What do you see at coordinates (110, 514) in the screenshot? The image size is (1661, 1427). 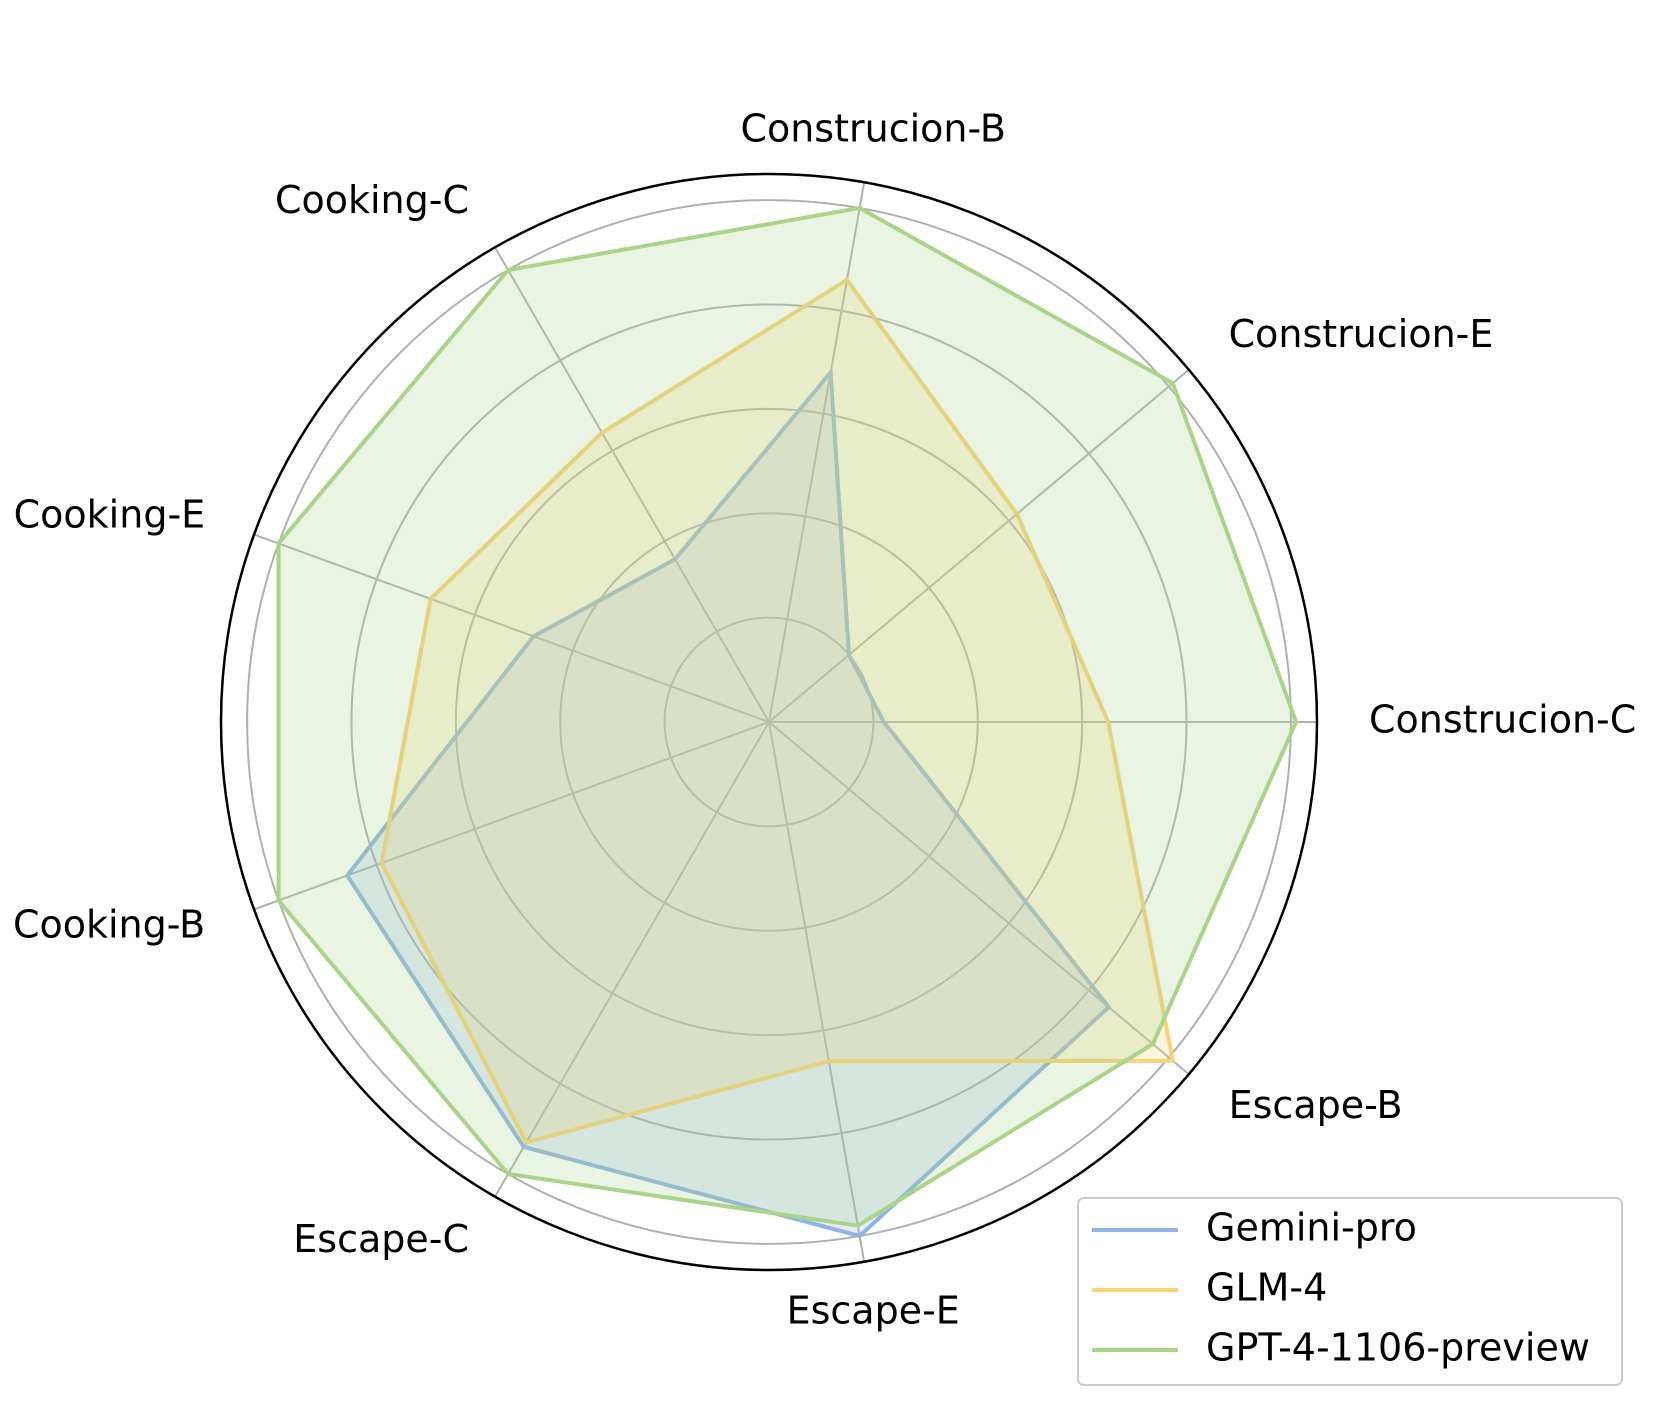 I see `category-label: Cooking-E` at bounding box center [110, 514].